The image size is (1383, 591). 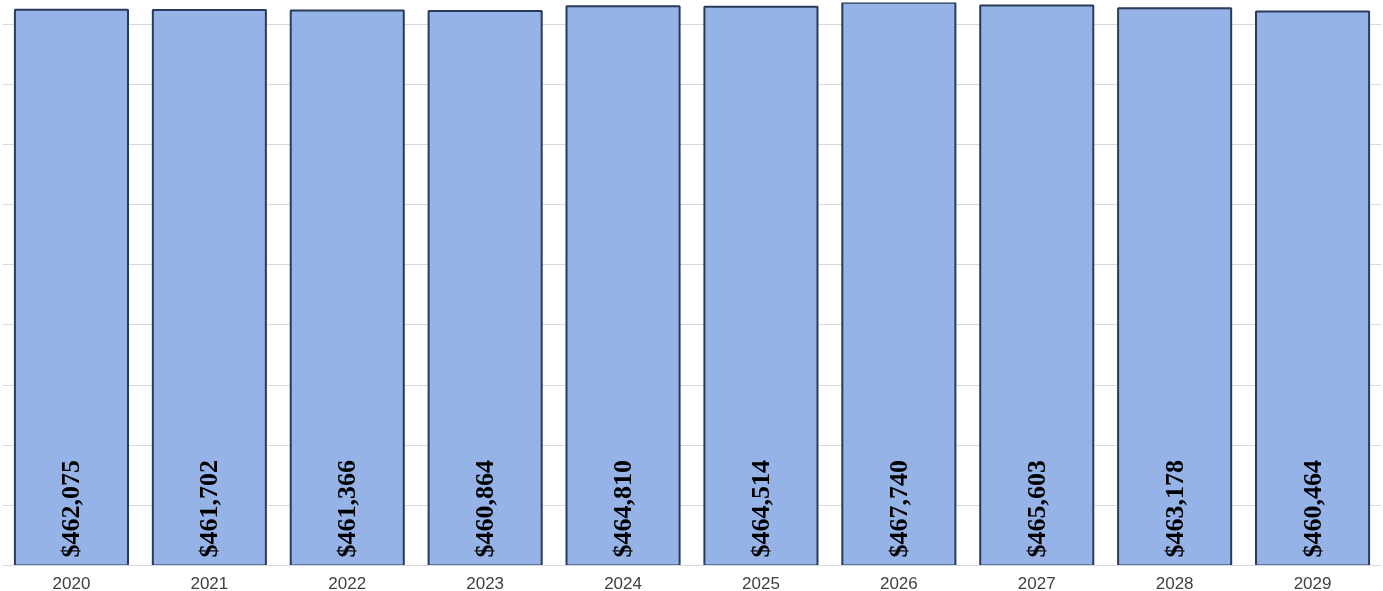 I want to click on x-tick-label: 2027, so click(x=1036, y=582).